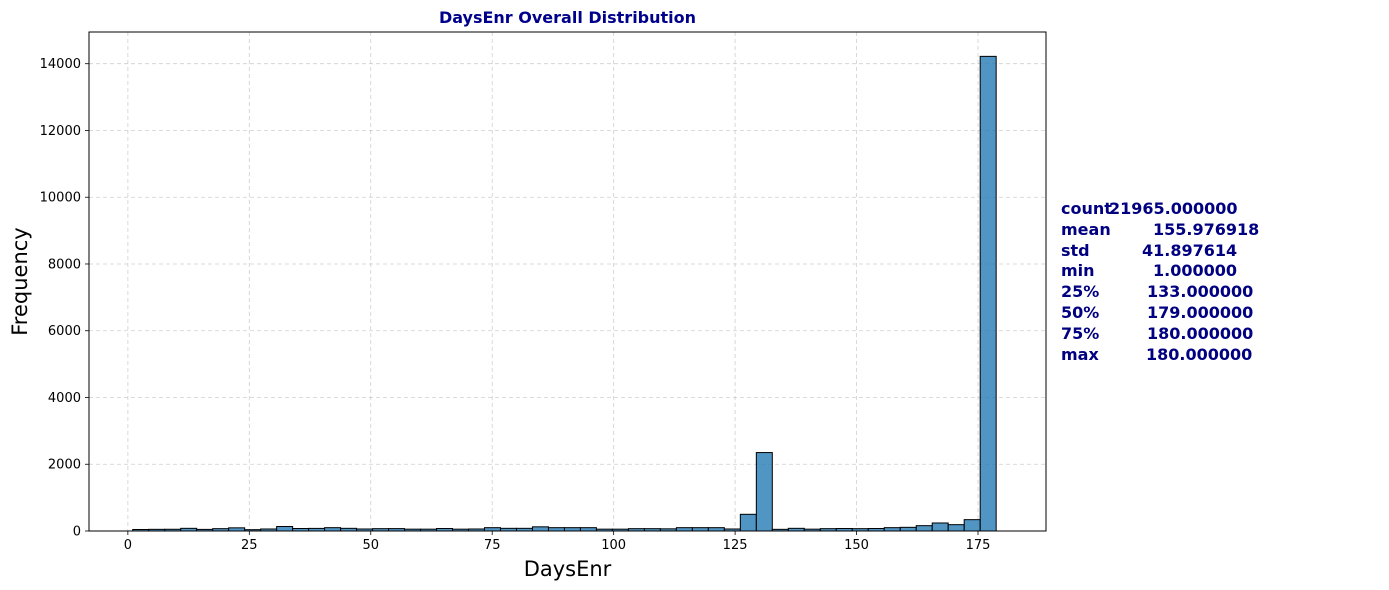 The height and width of the screenshot is (590, 1389). What do you see at coordinates (60, 198) in the screenshot?
I see `y-tick-label: 10000` at bounding box center [60, 198].